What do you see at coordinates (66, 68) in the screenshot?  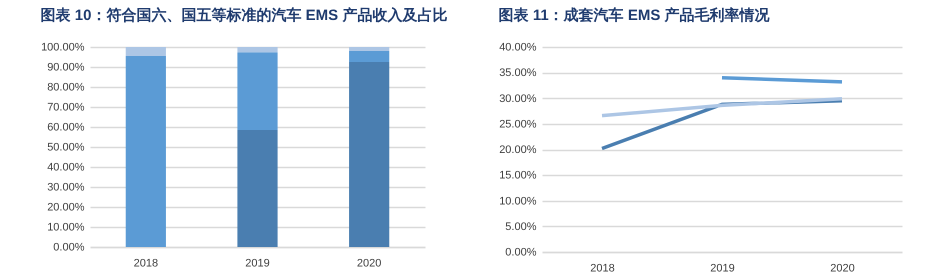 I see `y-tick-label: 90.00%` at bounding box center [66, 68].